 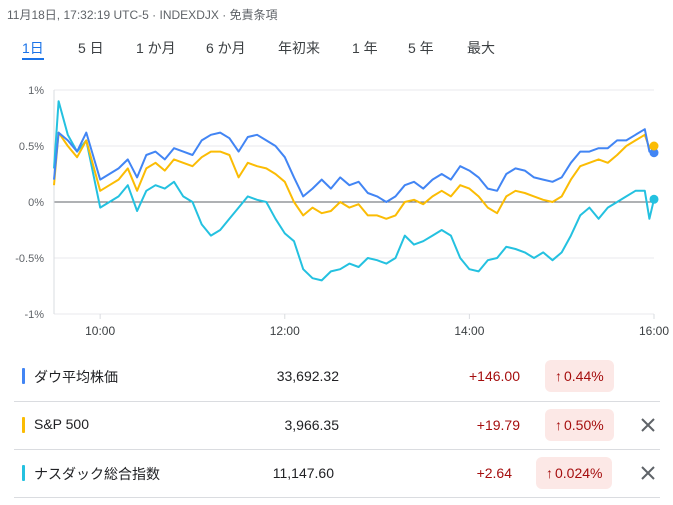 I want to click on x-tick-label: 12:00, so click(x=285, y=331).